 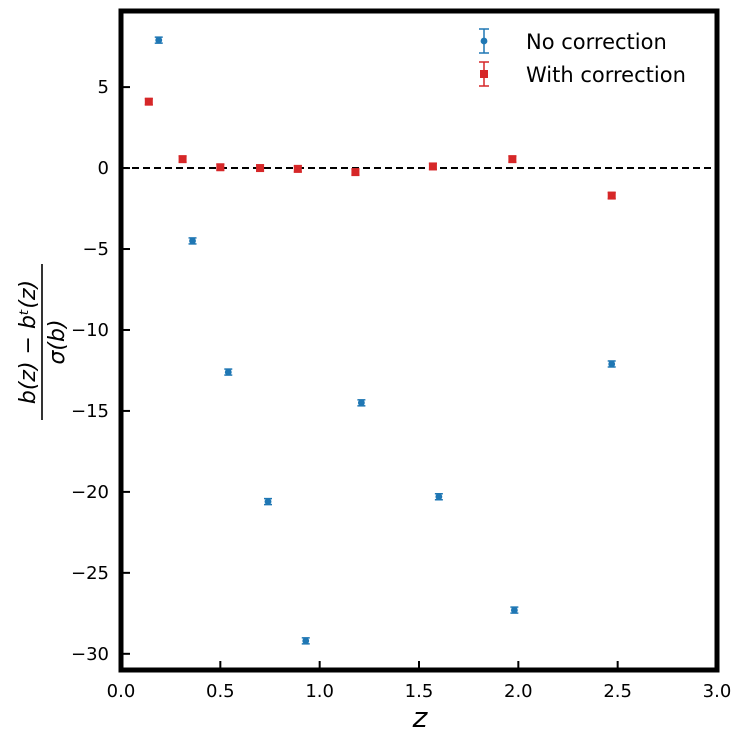 I want to click on y-axis-label-numerator: b(z) − bᵗ(z), so click(x=28, y=342).